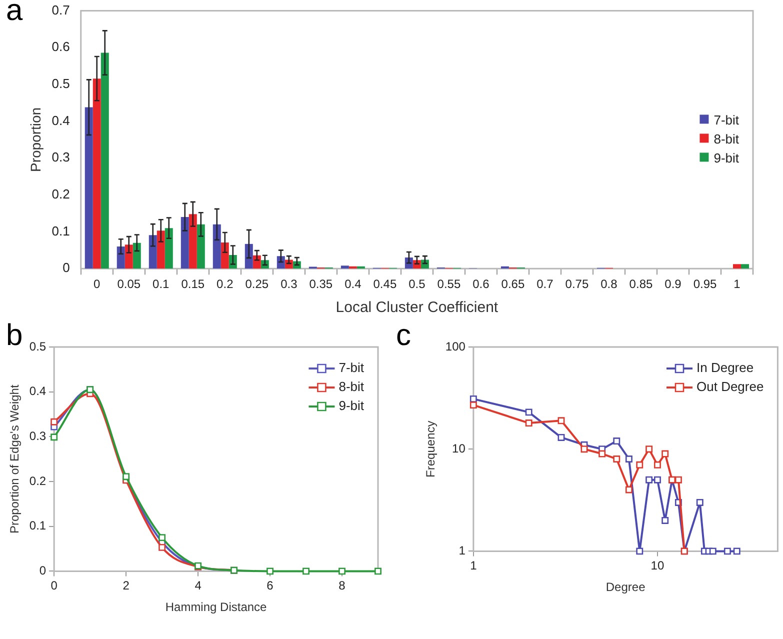  Describe the element at coordinates (417, 284) in the screenshot. I see `x-tick-label: 0.5` at that location.